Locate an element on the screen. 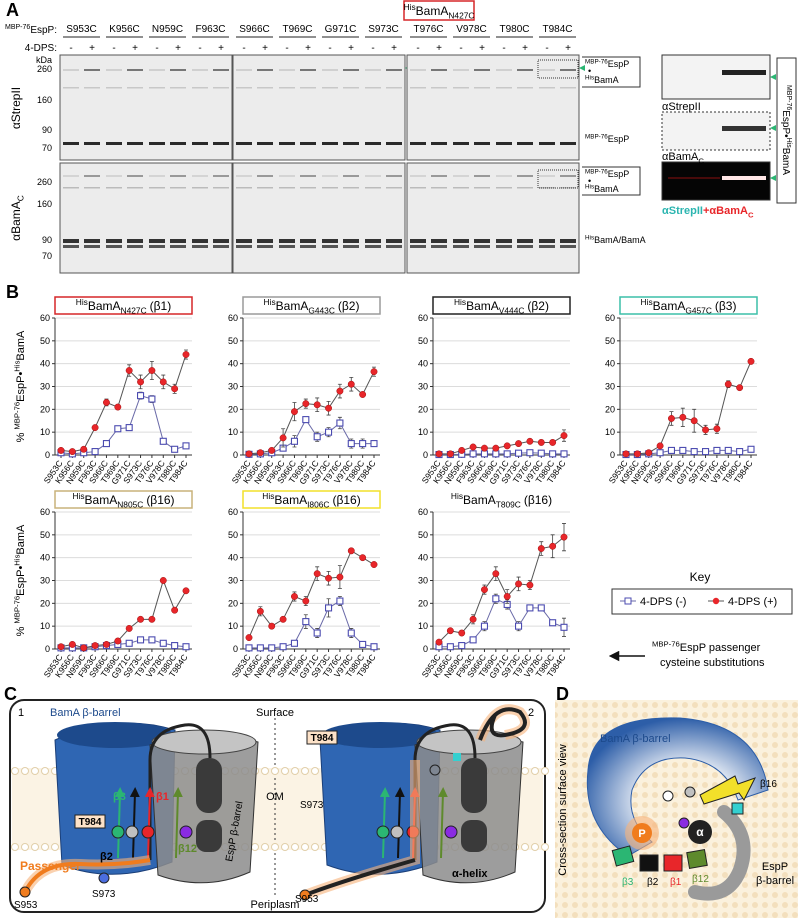 This screenshot has height=920, width=800. lane-group-label: S966C is located at coordinates (254, 29).